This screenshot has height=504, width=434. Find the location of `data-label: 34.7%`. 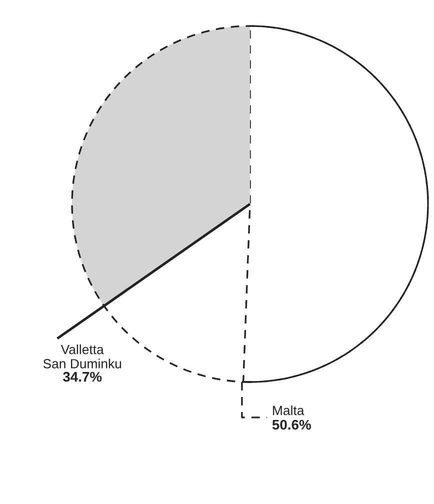

data-label: 34.7% is located at coordinates (82, 377).